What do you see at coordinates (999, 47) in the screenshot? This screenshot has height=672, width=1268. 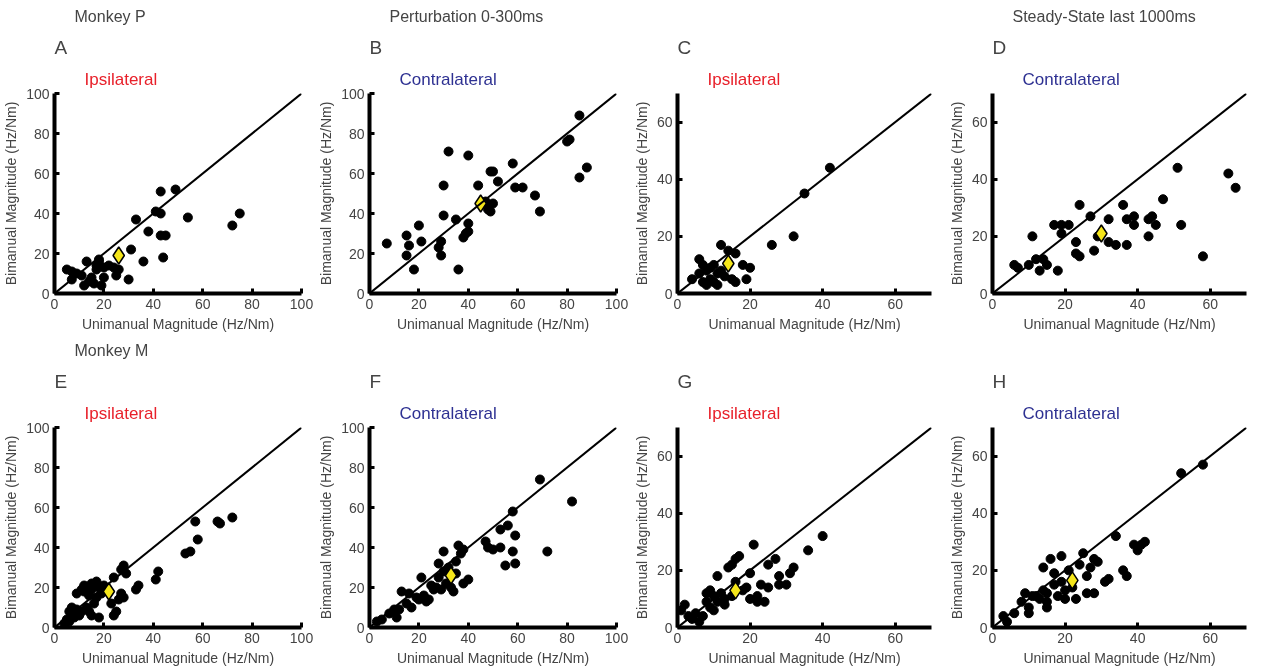 I see `text: D` at bounding box center [999, 47].